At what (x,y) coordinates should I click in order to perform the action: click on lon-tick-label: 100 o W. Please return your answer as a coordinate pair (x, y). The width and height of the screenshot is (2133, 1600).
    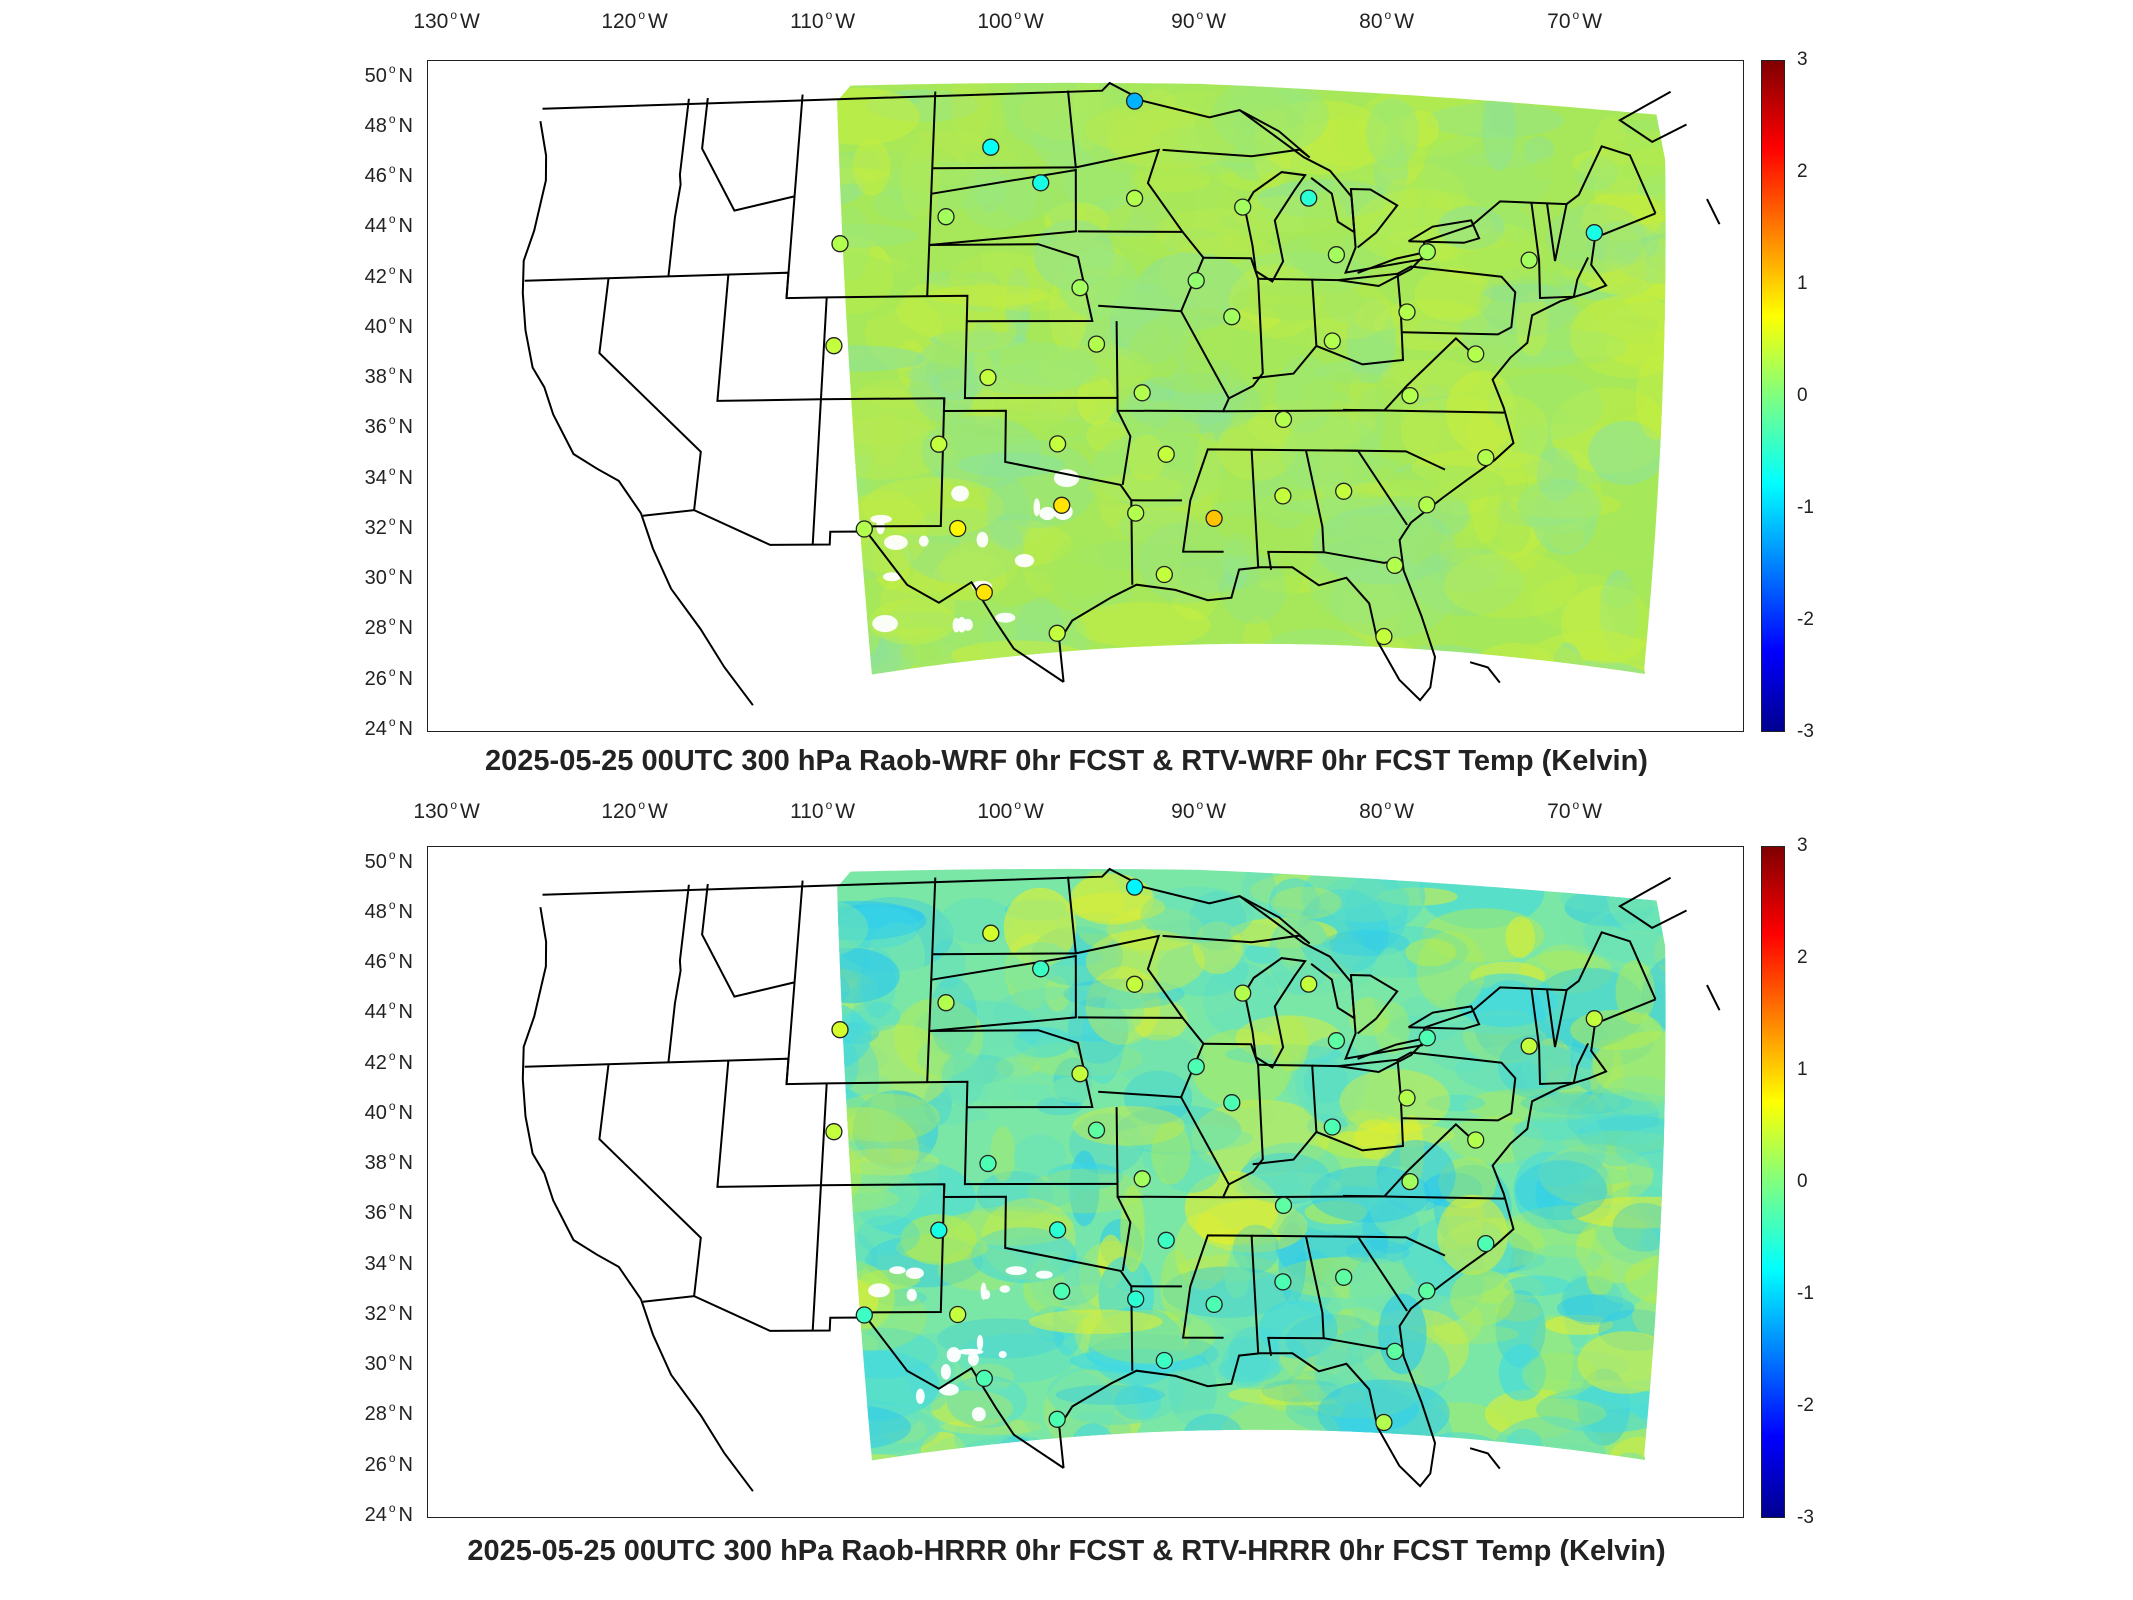
    Looking at the image, I should click on (1010, 21).